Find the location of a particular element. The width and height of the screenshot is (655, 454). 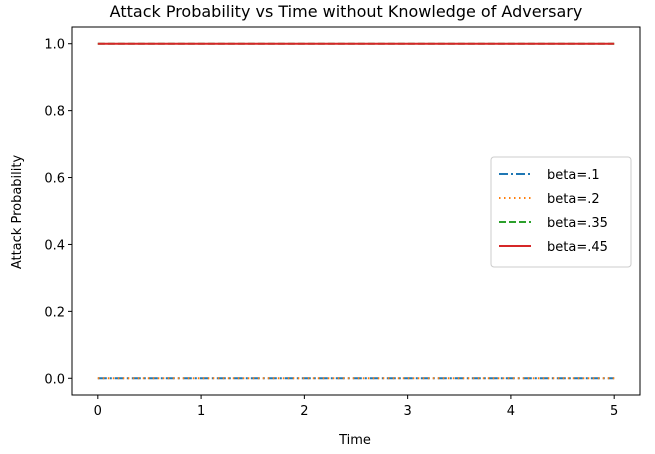

x-tick-label: 4 is located at coordinates (511, 411).